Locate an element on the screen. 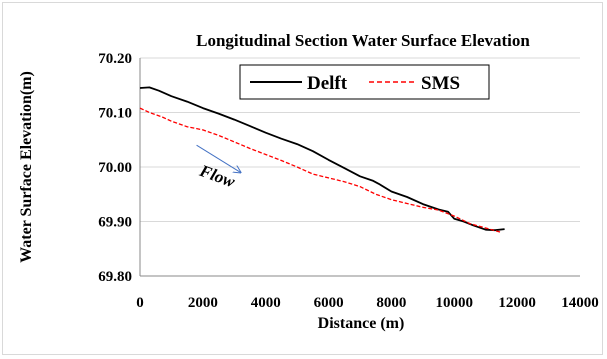  y-axis-label: Water Surface Elevation(m) is located at coordinates (26, 167).